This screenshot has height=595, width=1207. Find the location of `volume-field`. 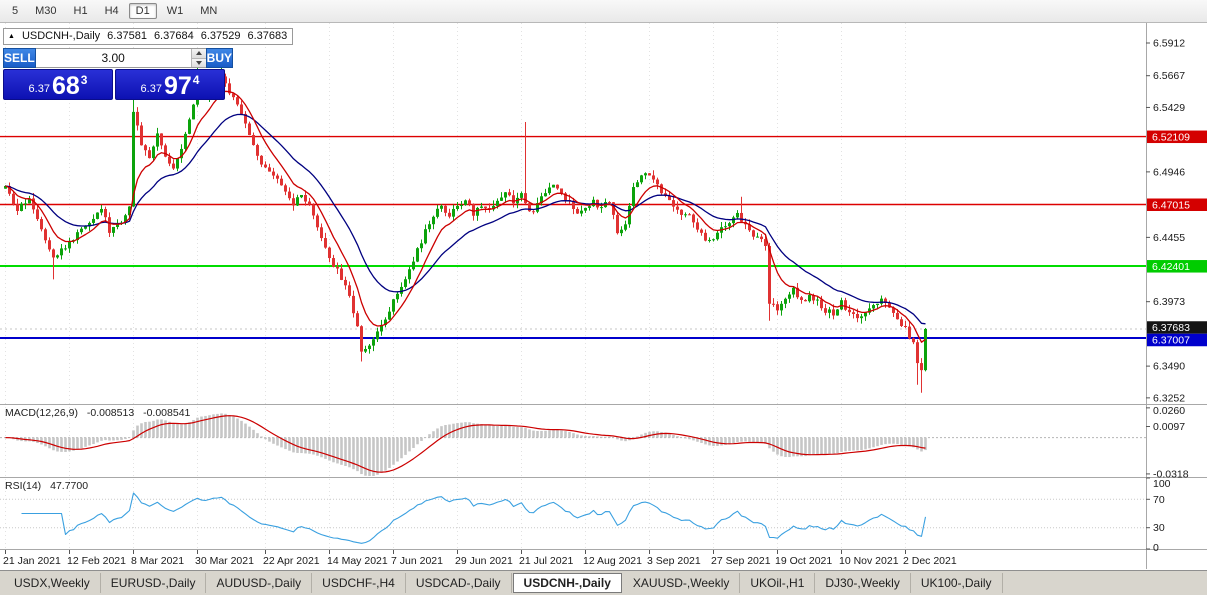

volume-field is located at coordinates (120, 58).